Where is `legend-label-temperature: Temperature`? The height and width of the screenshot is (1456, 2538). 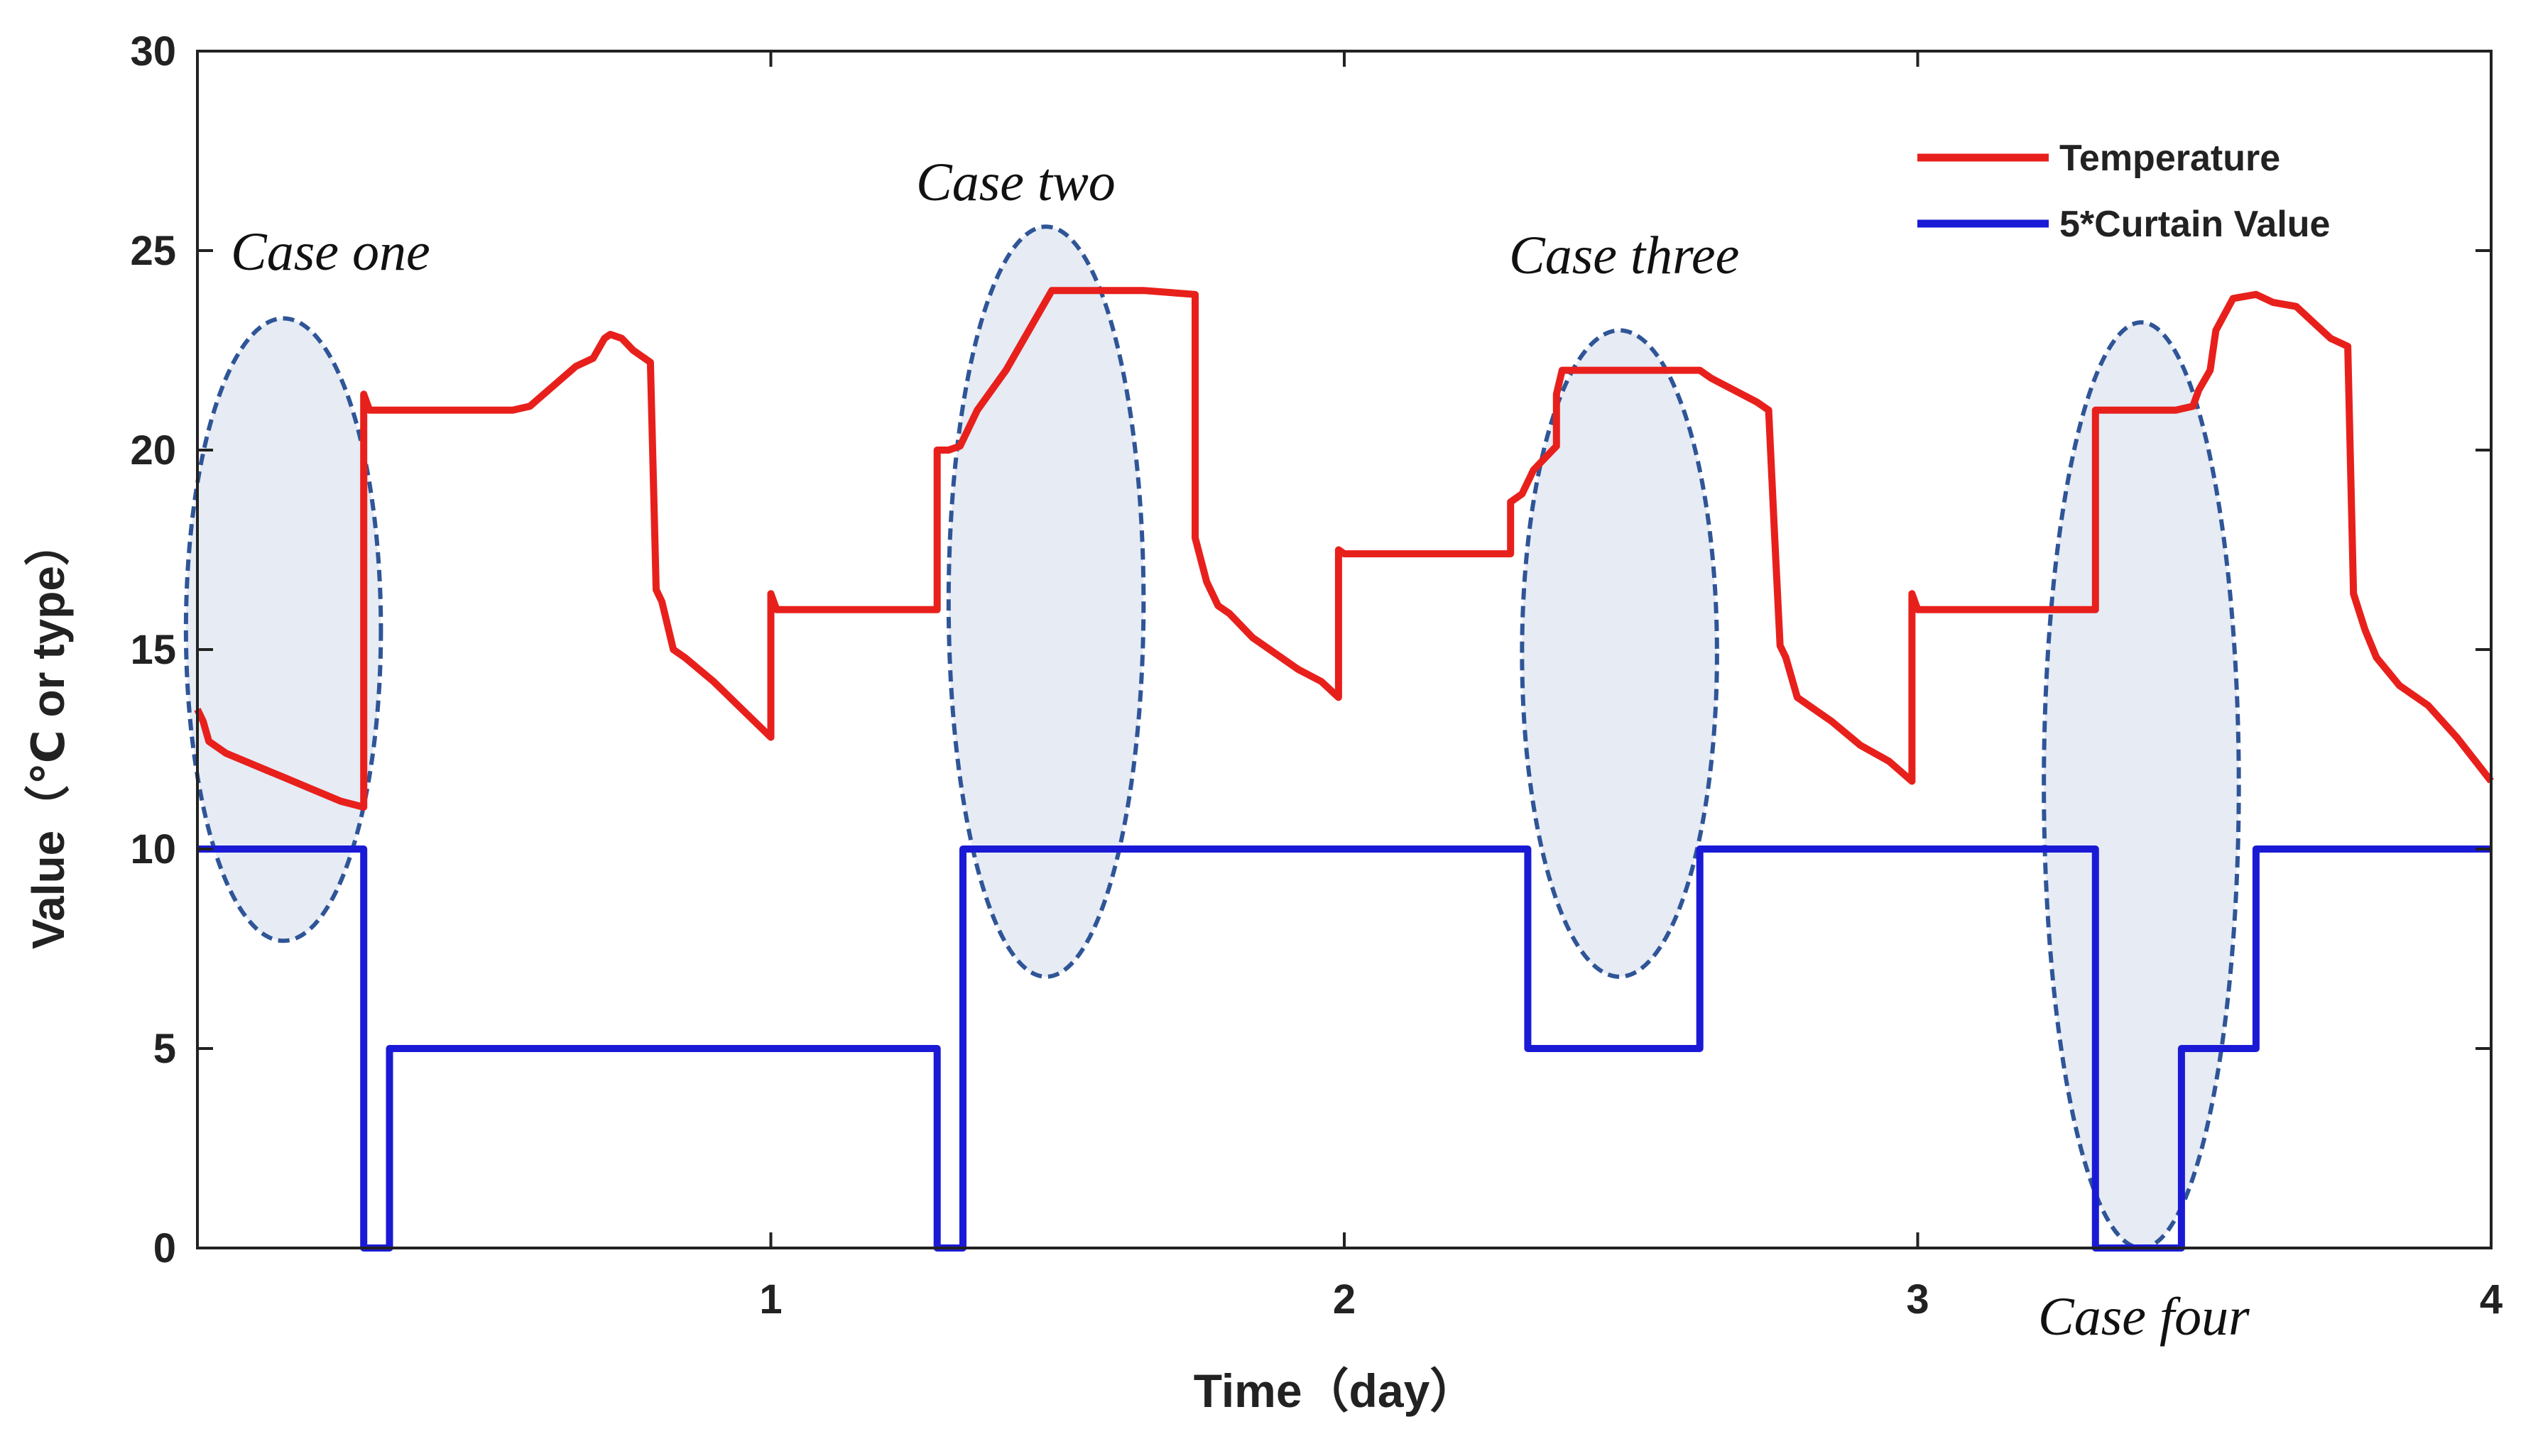 legend-label-temperature: Temperature is located at coordinates (2169, 159).